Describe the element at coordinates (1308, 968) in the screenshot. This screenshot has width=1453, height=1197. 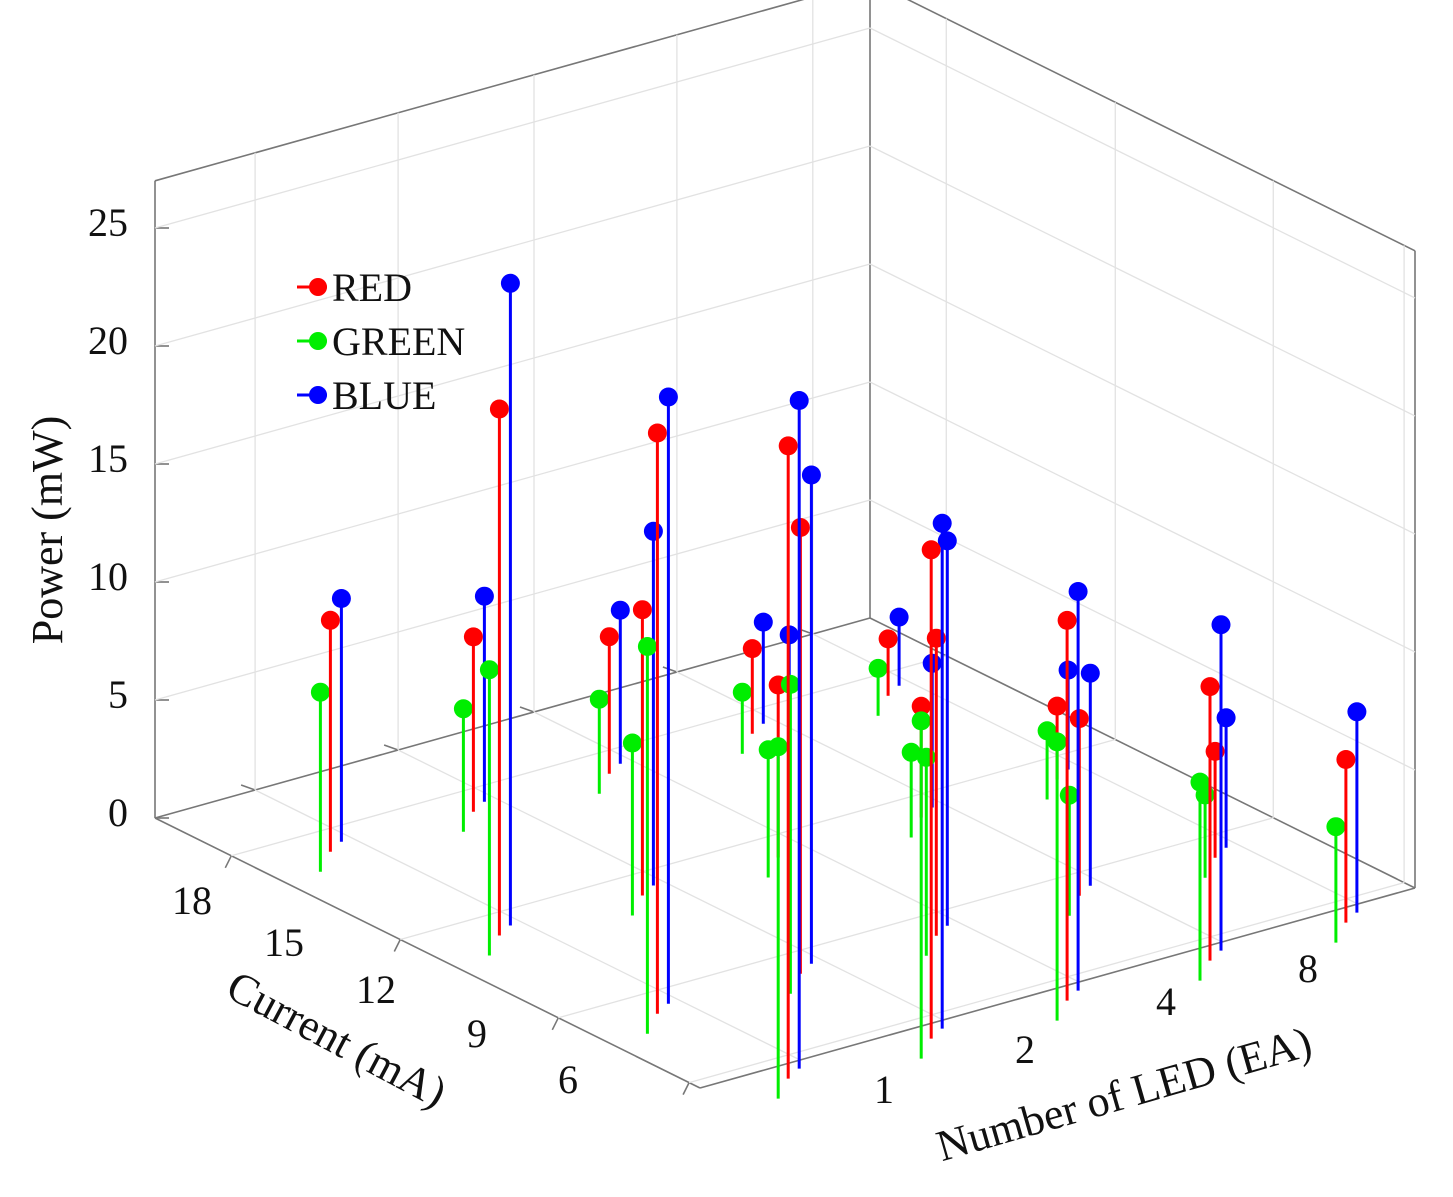
I see `x-tick-label: 8` at that location.